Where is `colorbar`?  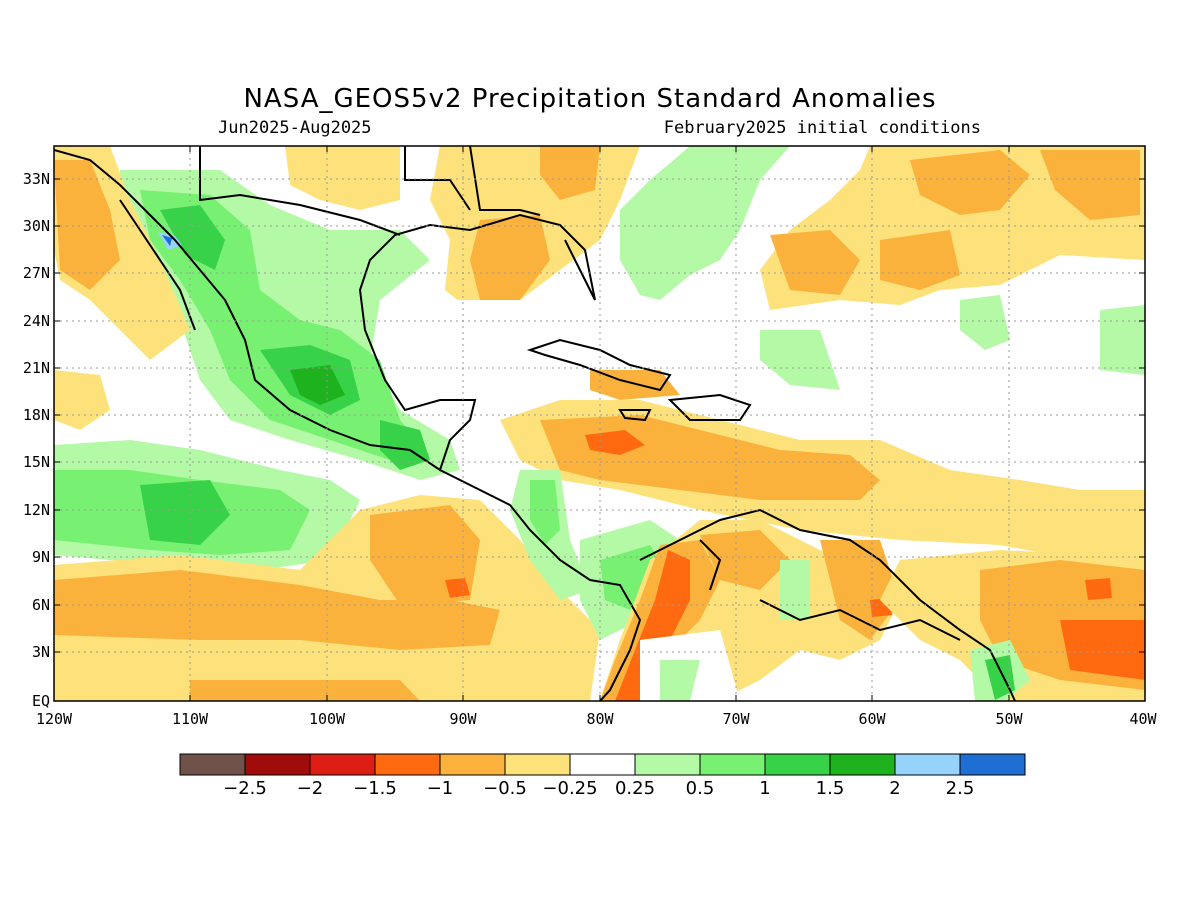 colorbar is located at coordinates (602, 764).